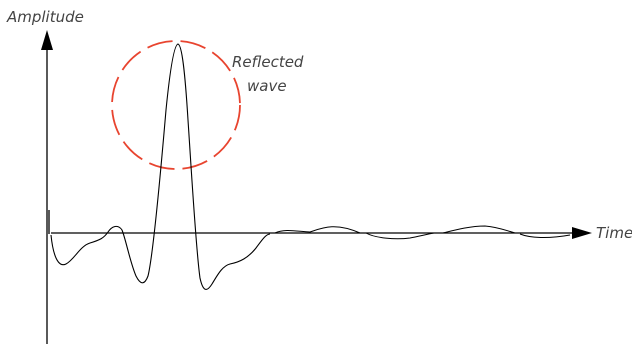  Describe the element at coordinates (45, 17) in the screenshot. I see `y-axis-label: Amplitude` at that location.